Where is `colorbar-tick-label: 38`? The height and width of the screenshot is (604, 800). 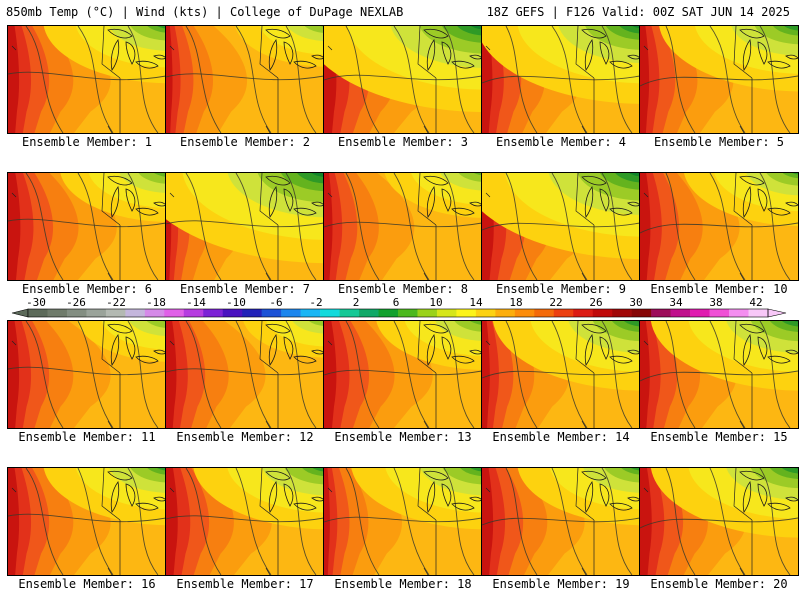 colorbar-tick-label: 38 is located at coordinates (715, 302).